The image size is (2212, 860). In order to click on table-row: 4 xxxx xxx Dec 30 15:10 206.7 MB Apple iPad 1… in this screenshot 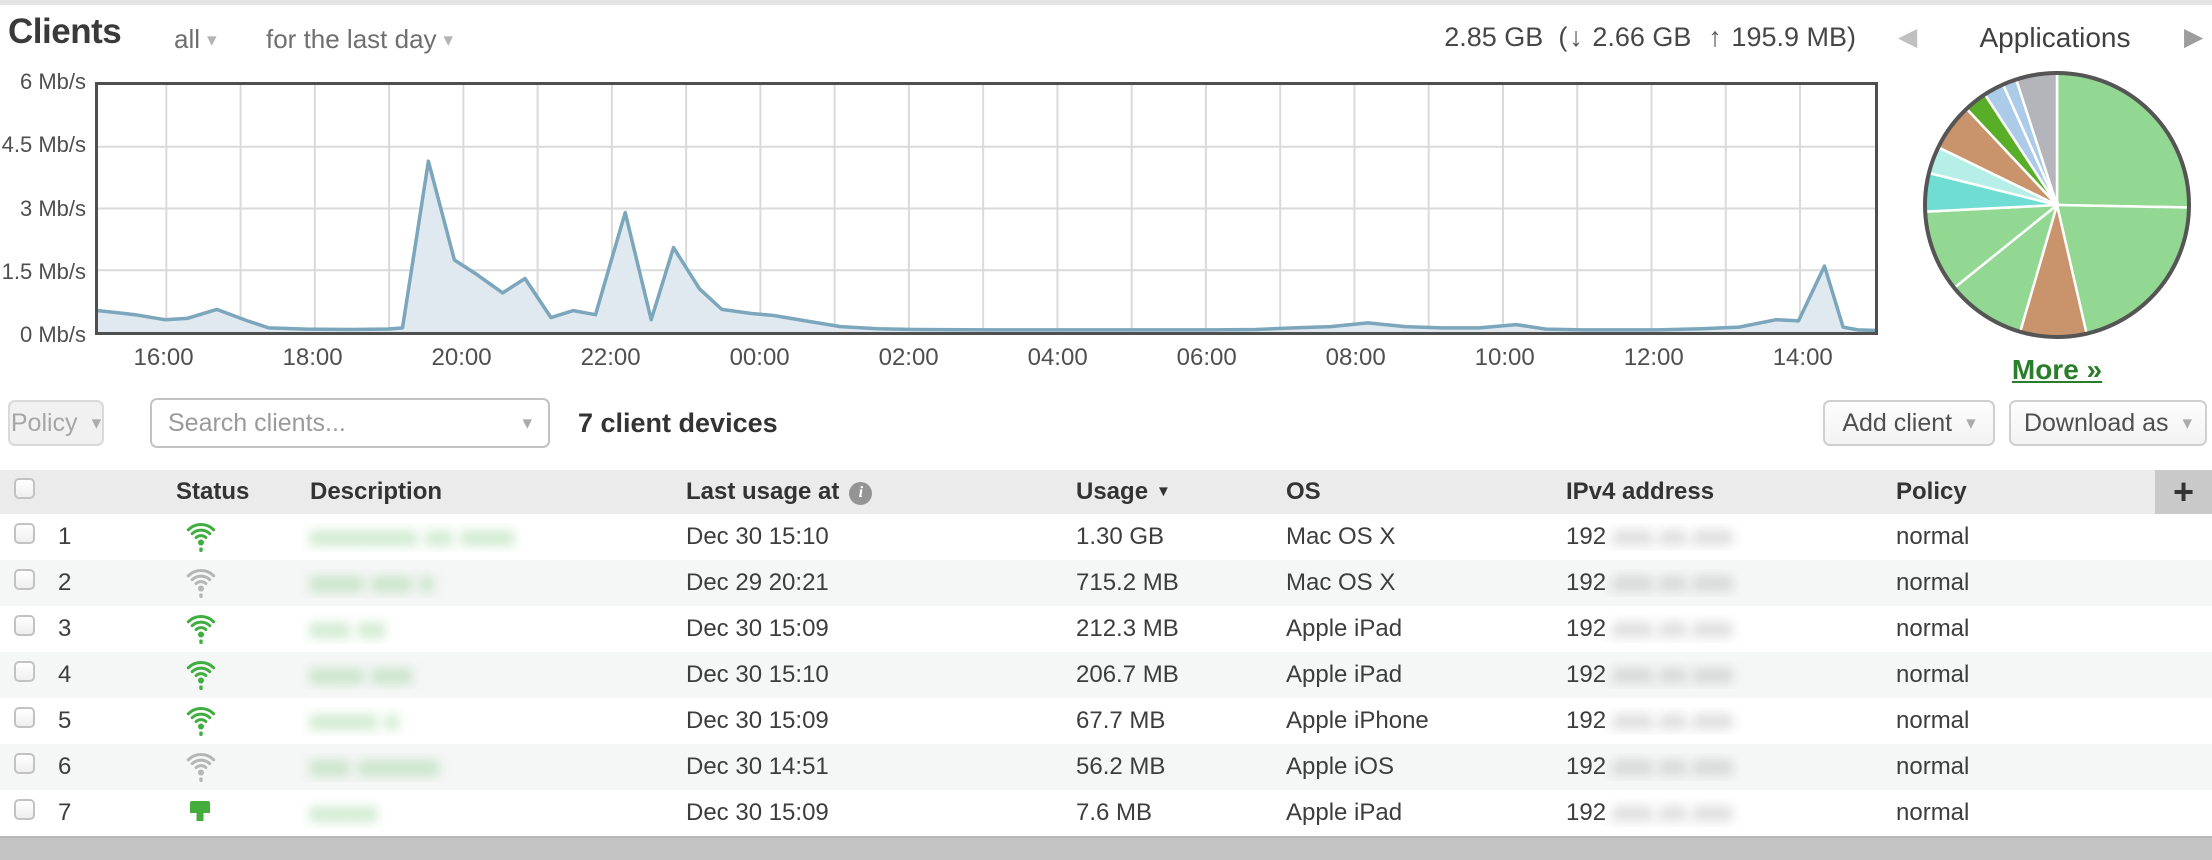, I will do `click(1106, 675)`.